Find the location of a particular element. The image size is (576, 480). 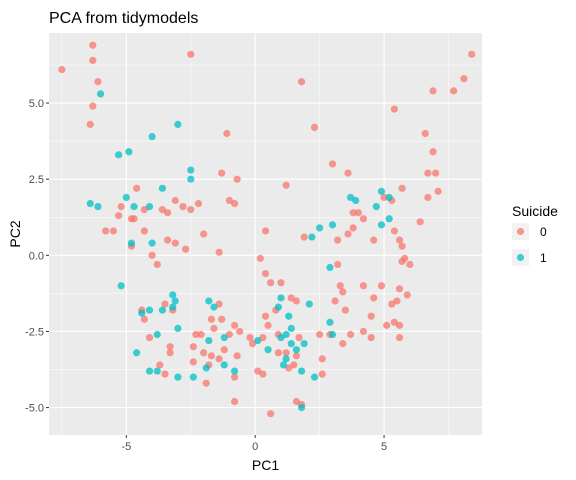

y-axis-ticks: -5.0 -2.5 0.0 2.5 5.0 is located at coordinates (37, 256).